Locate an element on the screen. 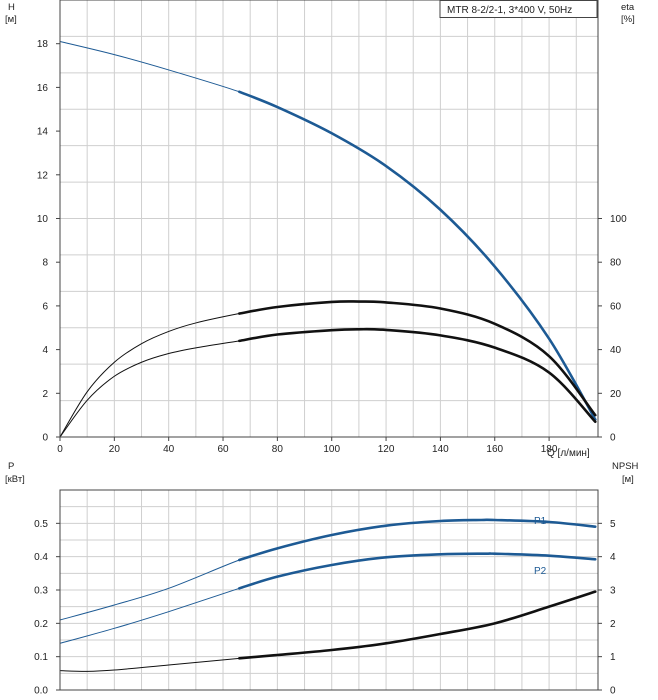  top-series-2-curve-thin is located at coordinates (327, 383).